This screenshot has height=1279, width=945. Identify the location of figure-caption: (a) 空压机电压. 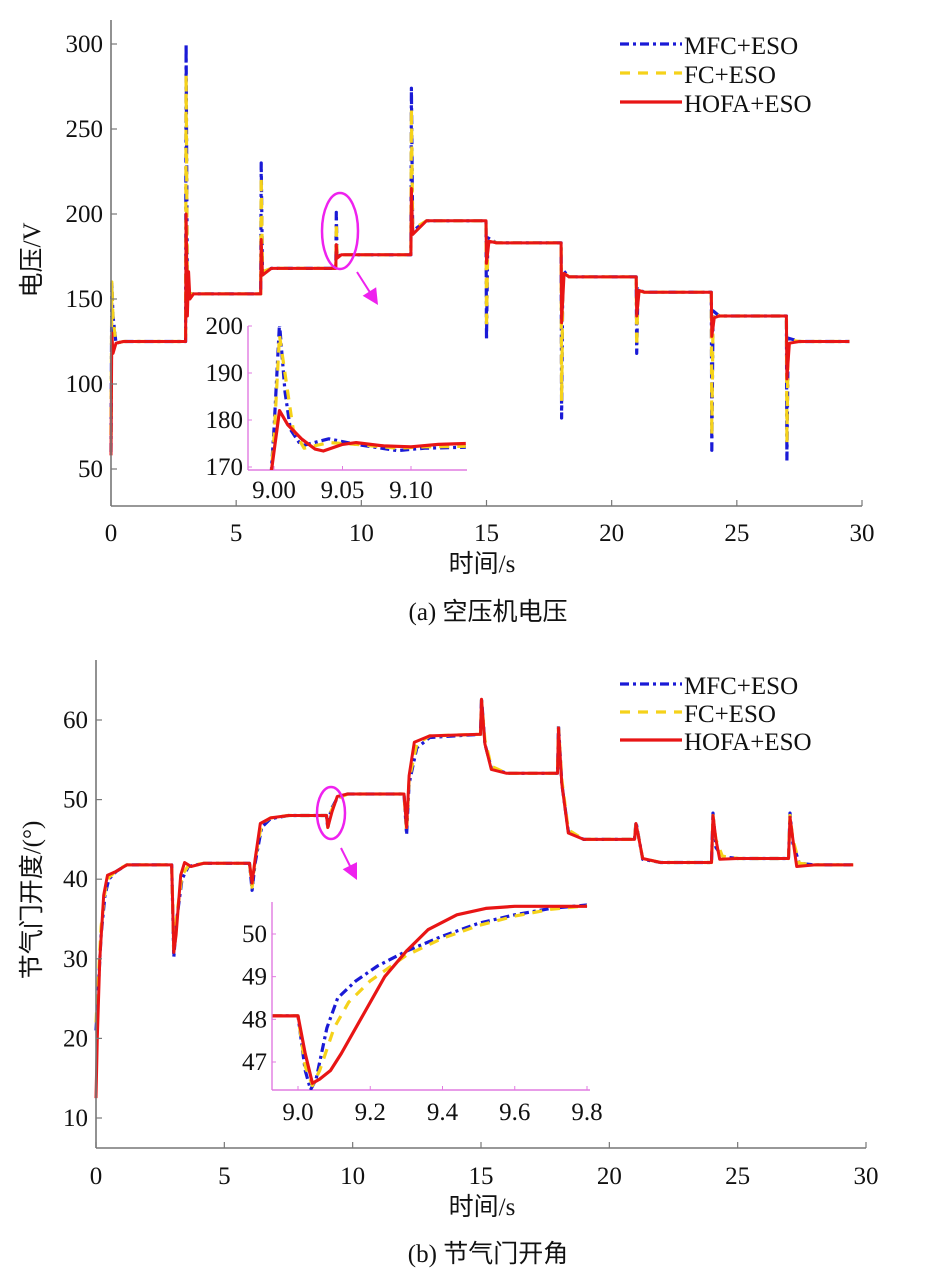
(488, 612).